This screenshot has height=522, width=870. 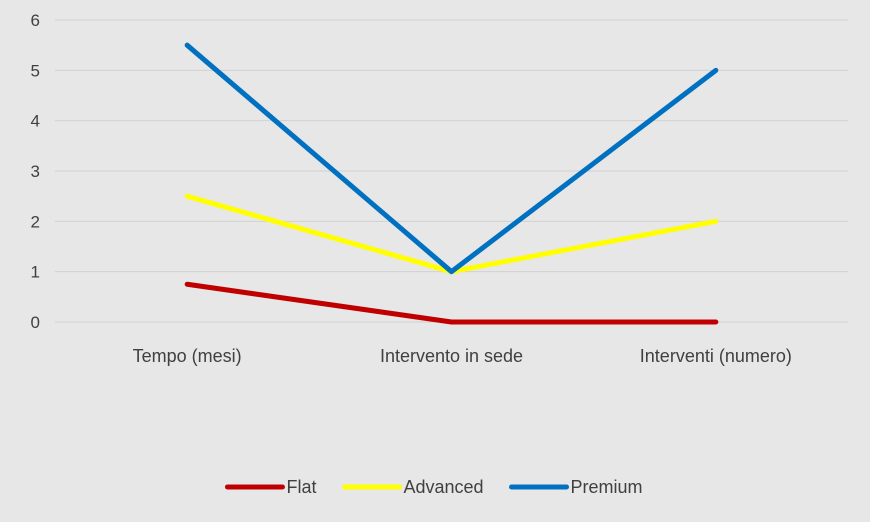 I want to click on x-category-label: Interventi (numero), so click(x=716, y=356).